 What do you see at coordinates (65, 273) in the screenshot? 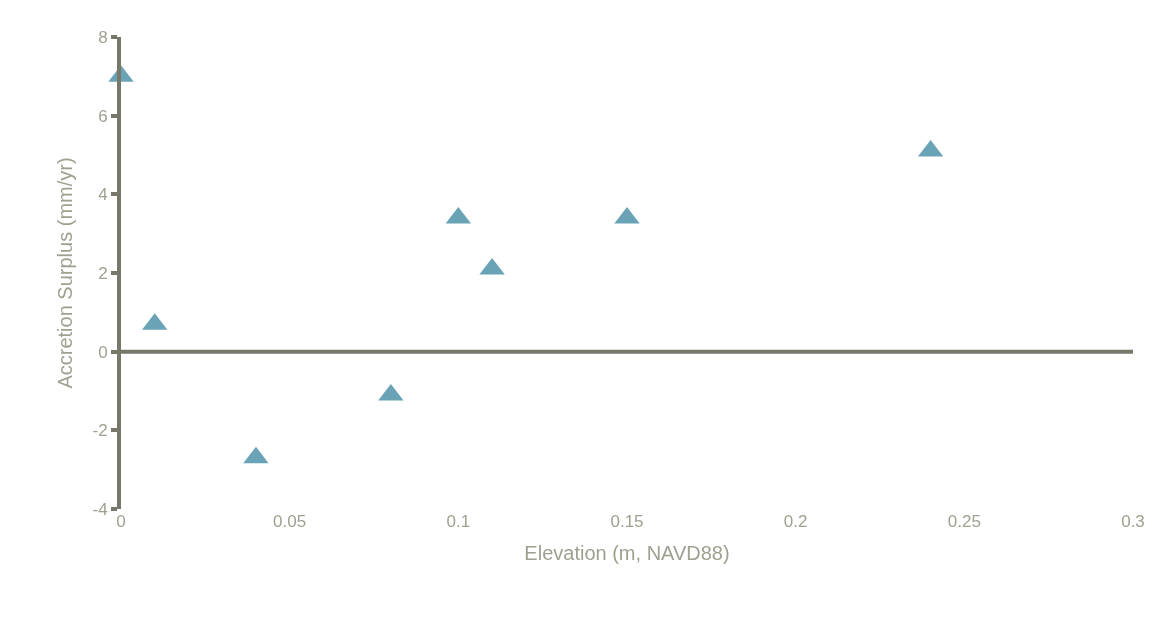
I see `y-axis-title: Accretion Surplus (mm/yr)` at bounding box center [65, 273].